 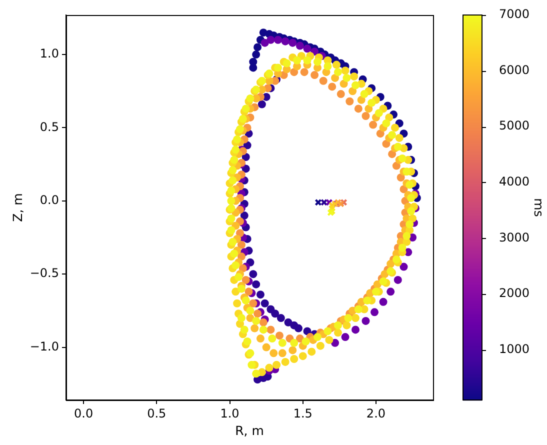 I want to click on x-tick-label: 0.0, so click(x=84, y=413).